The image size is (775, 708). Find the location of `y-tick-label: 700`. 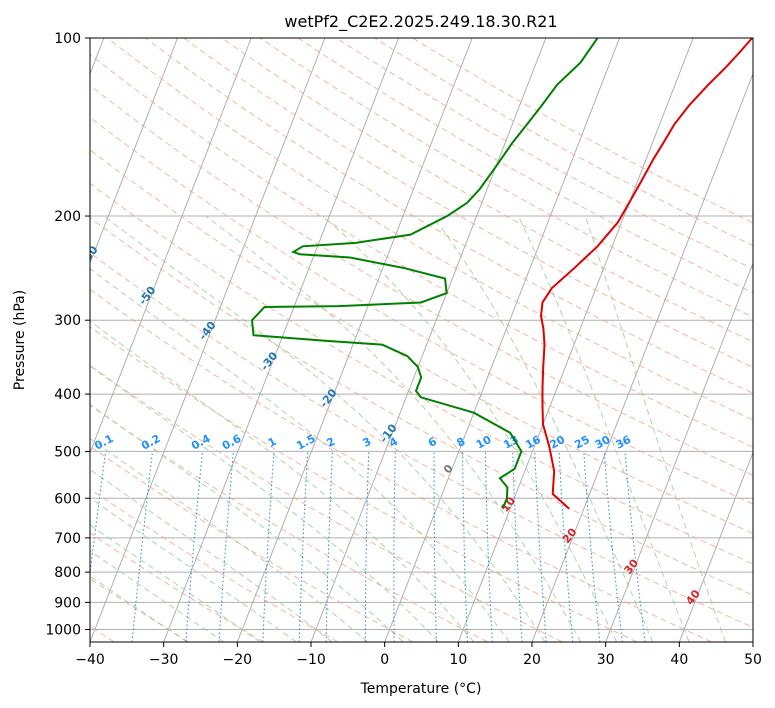

y-tick-label: 700 is located at coordinates (67, 539).